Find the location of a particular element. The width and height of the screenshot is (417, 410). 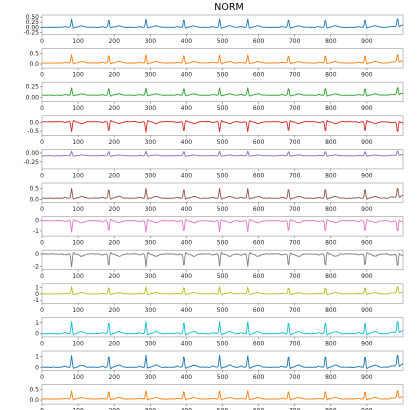

subplot-2: 0.5 0.00 100 200 300 400 500 600 700 800 900 is located at coordinates (216, 63).